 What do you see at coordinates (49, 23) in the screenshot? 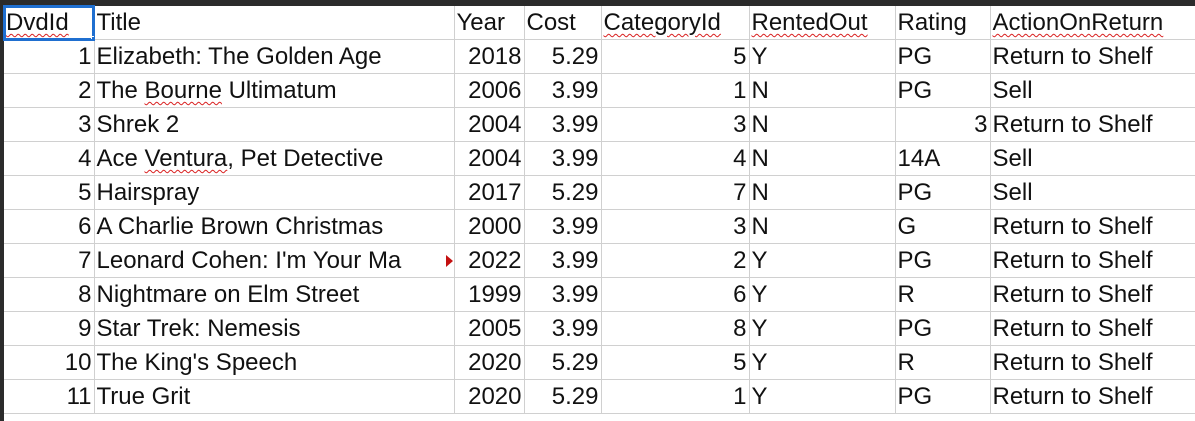
I see `header-dvdid-cell: DvdId` at bounding box center [49, 23].